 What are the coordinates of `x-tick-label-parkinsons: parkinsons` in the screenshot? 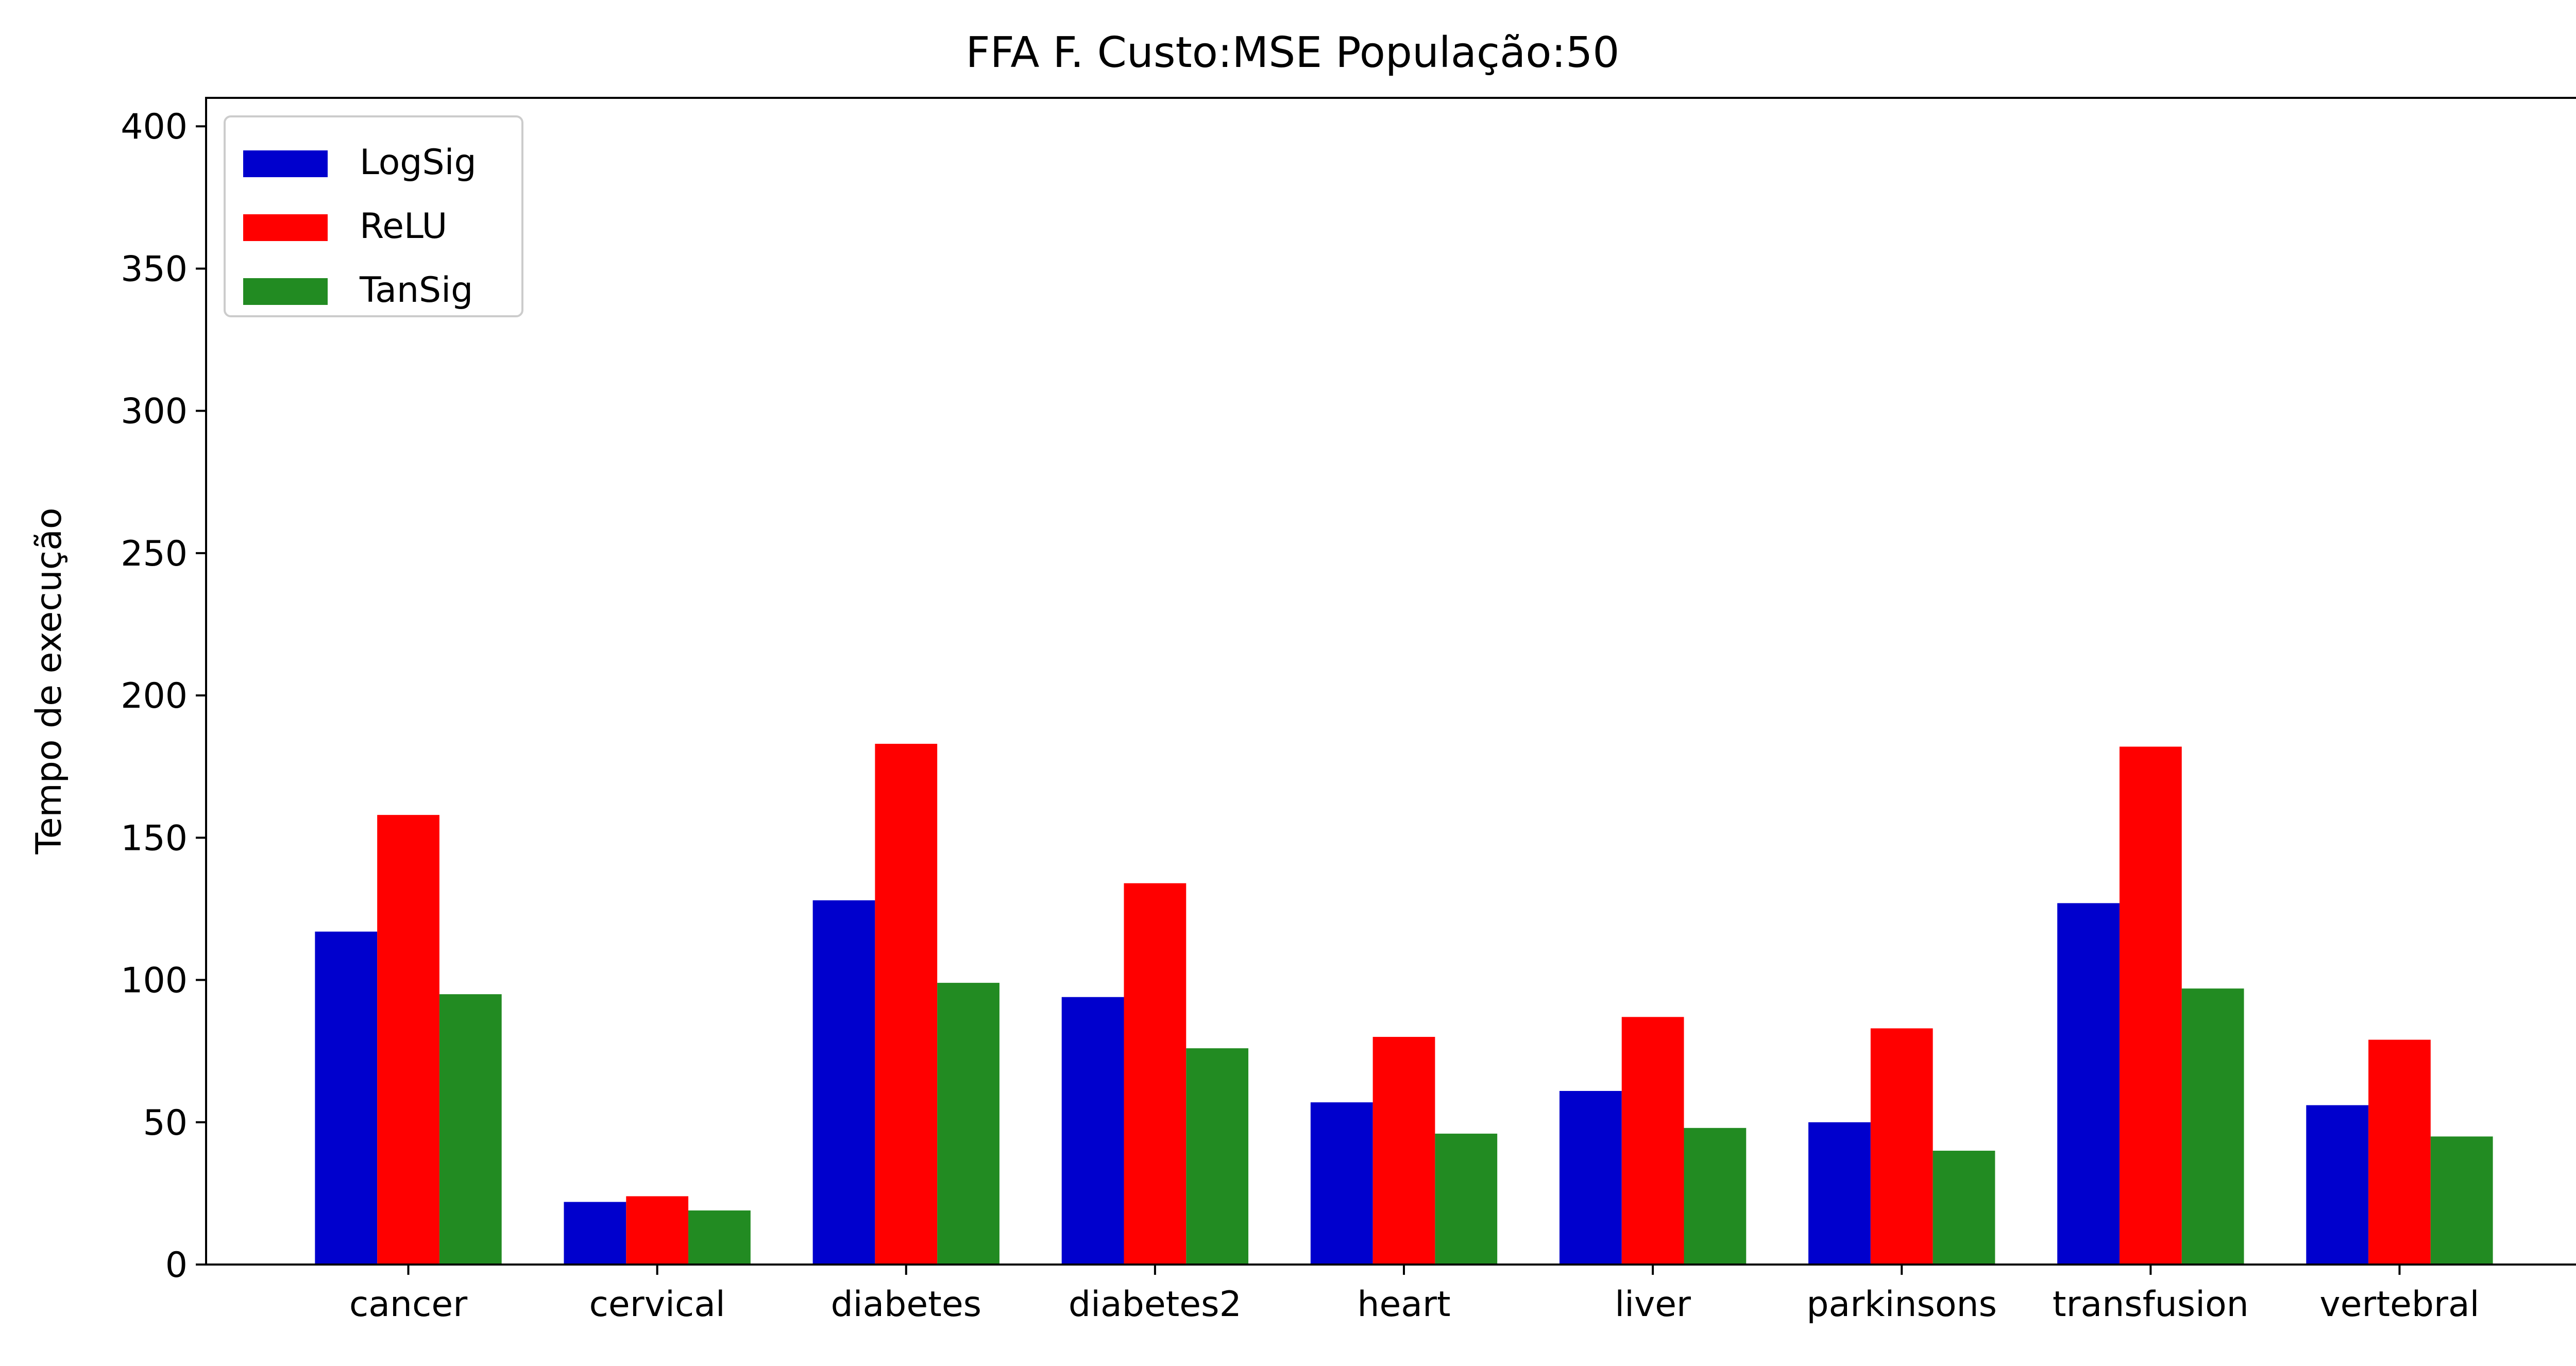 It's located at (1901, 1304).